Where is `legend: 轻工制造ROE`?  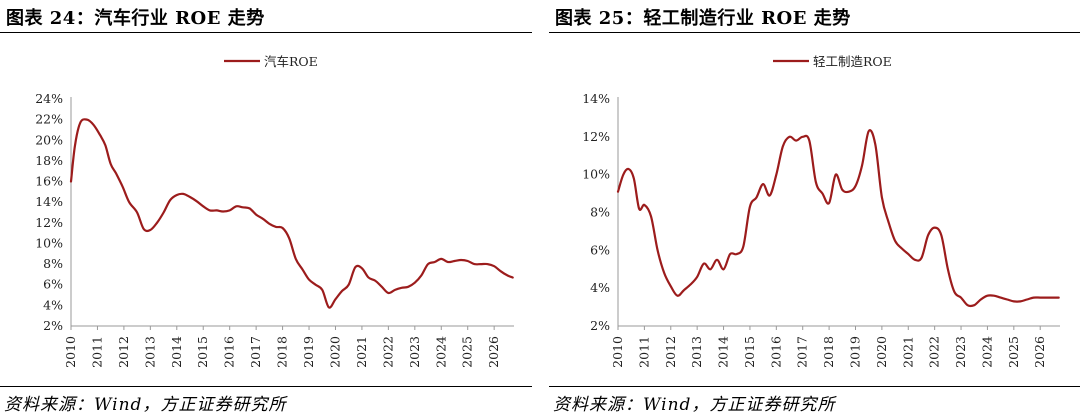 legend: 轻工制造ROE is located at coordinates (832, 61).